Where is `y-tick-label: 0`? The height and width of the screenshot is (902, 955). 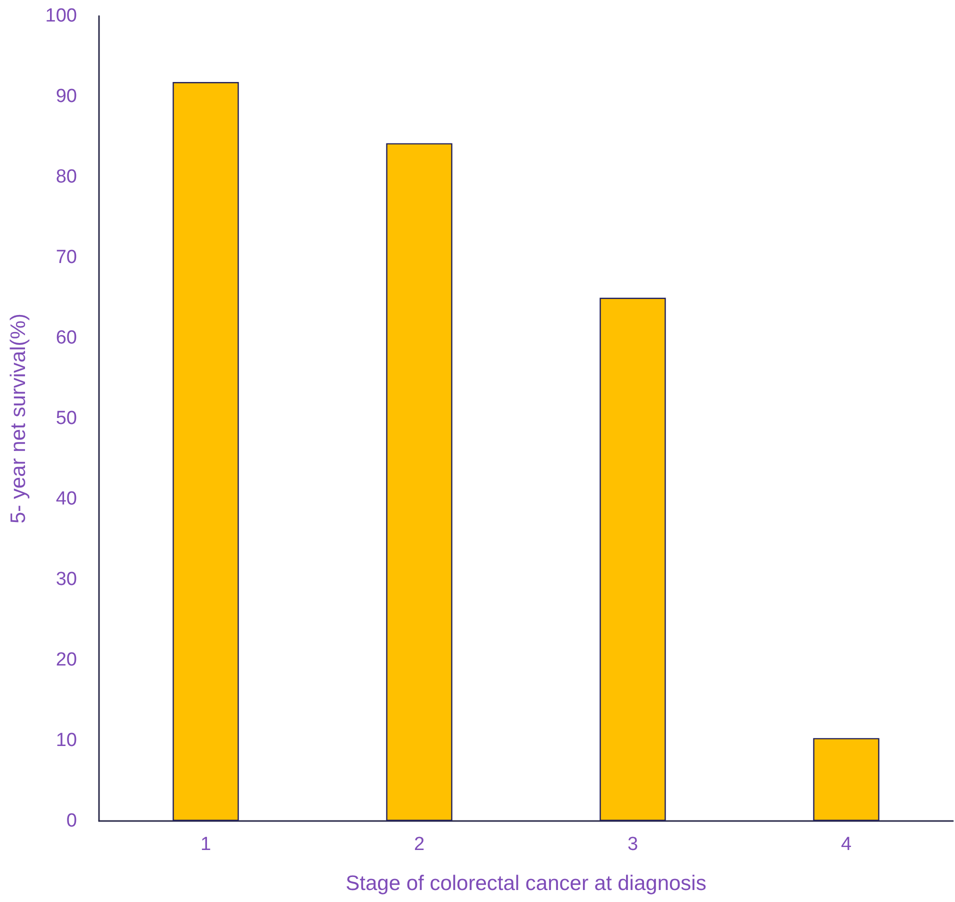
y-tick-label: 0 is located at coordinates (71, 821).